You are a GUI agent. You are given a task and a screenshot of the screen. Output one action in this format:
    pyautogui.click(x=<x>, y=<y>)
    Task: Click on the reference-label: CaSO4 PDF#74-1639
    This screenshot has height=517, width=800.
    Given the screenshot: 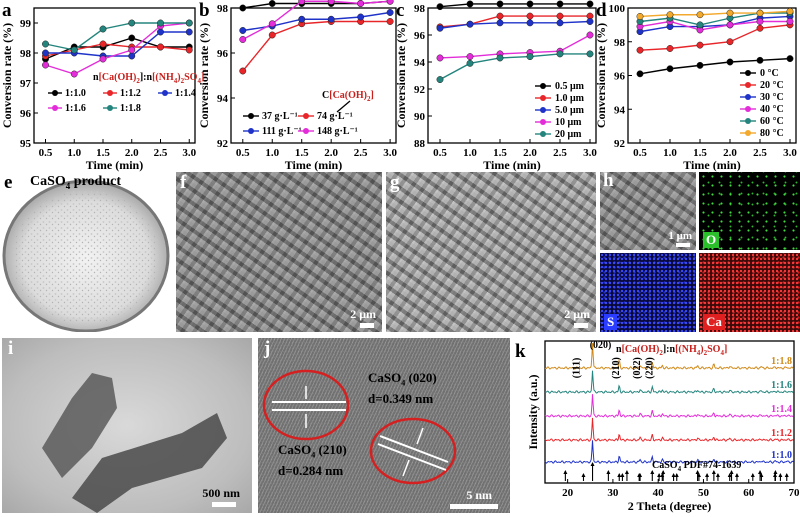 What is the action you would take?
    pyautogui.click(x=696, y=466)
    